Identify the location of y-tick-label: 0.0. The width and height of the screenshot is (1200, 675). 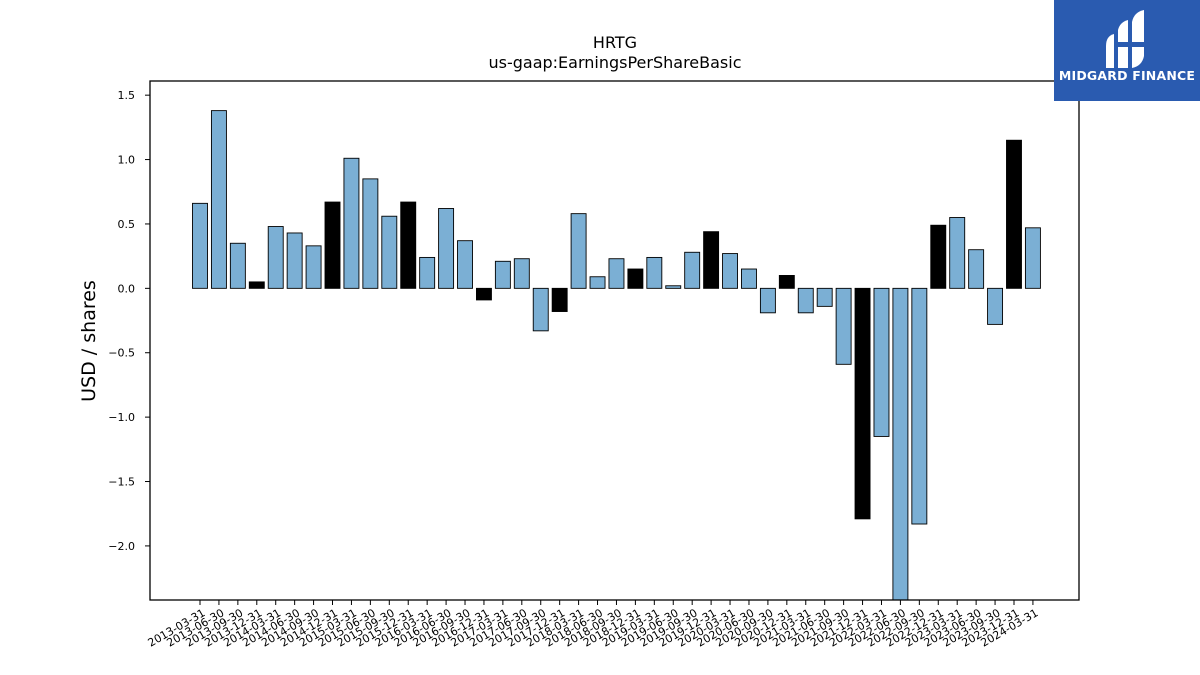
(127, 288).